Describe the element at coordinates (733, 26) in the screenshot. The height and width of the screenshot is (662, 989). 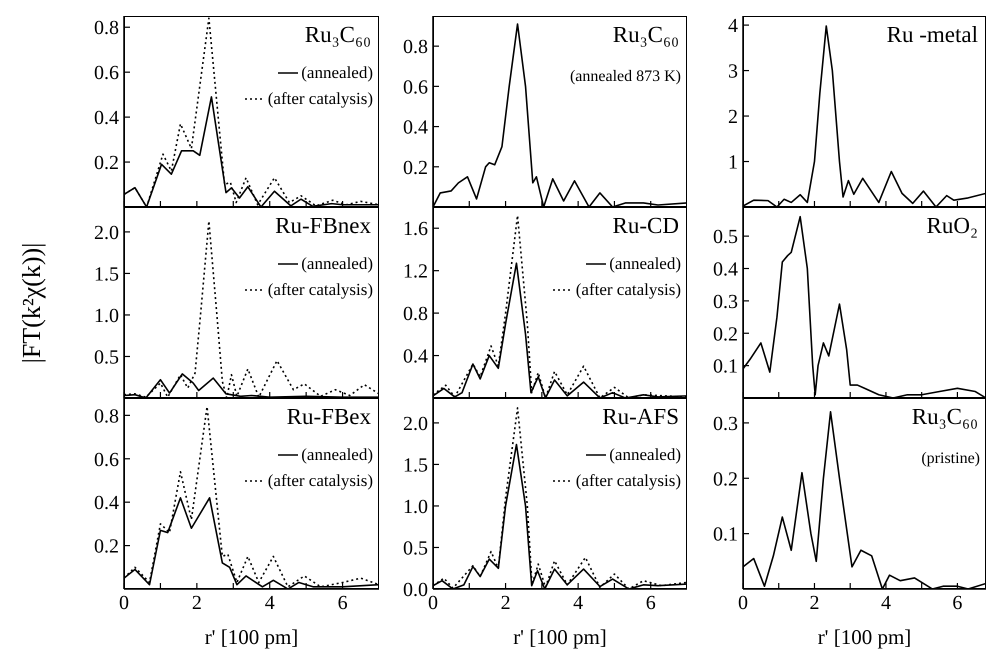
I see `y-tick-label: 4` at that location.